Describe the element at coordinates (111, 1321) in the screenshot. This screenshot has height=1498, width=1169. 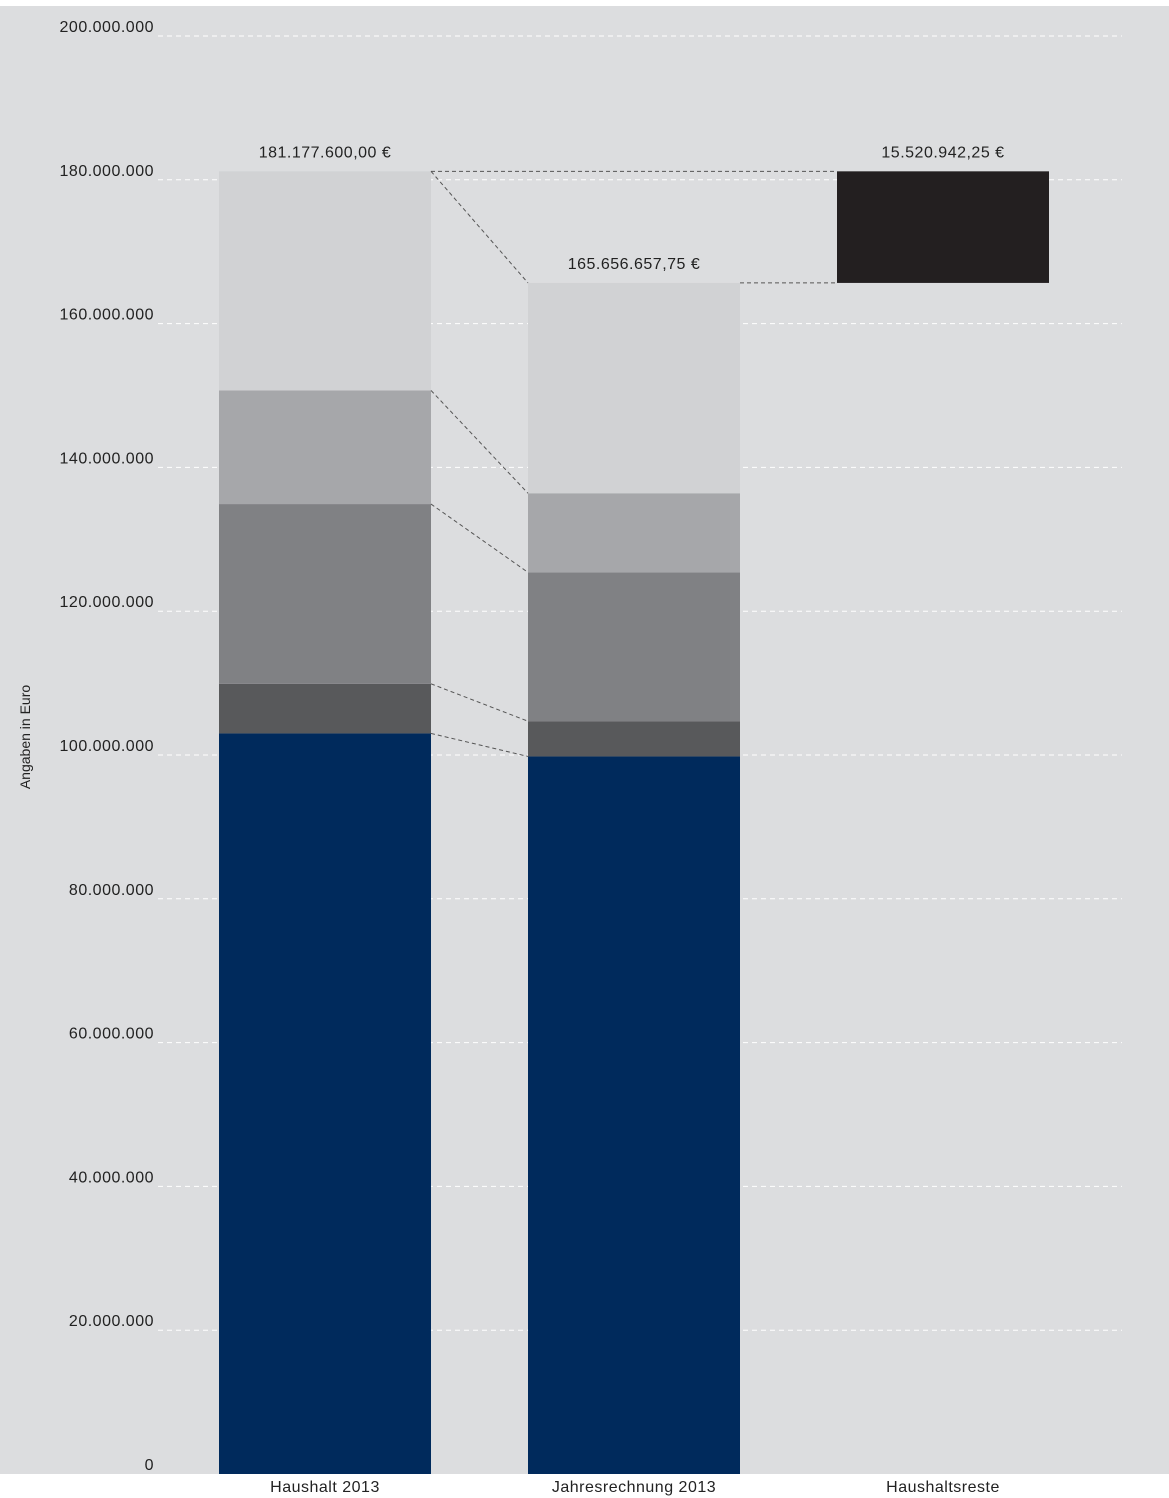
I see `y-tick-label: 20.000.000` at that location.